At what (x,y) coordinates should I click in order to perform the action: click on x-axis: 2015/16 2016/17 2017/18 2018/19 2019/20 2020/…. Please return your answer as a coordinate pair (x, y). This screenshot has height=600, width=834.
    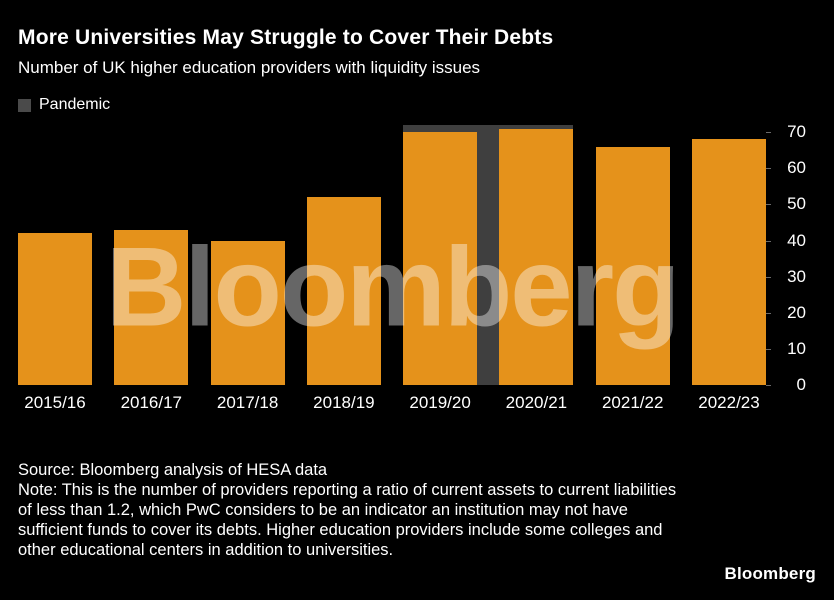
    Looking at the image, I should click on (392, 405).